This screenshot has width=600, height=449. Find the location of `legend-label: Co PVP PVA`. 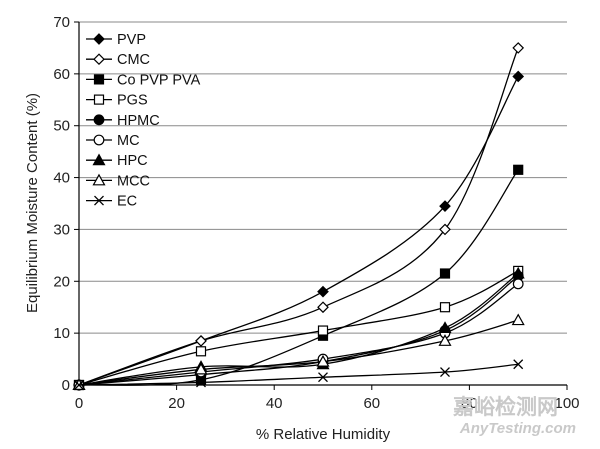

legend-label: Co PVP PVA is located at coordinates (159, 80).